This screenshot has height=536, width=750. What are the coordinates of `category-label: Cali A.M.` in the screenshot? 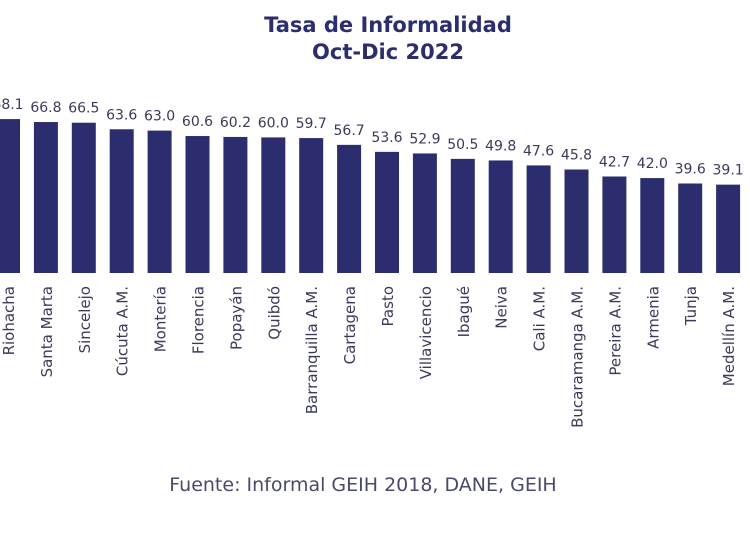 It's located at (540, 318).